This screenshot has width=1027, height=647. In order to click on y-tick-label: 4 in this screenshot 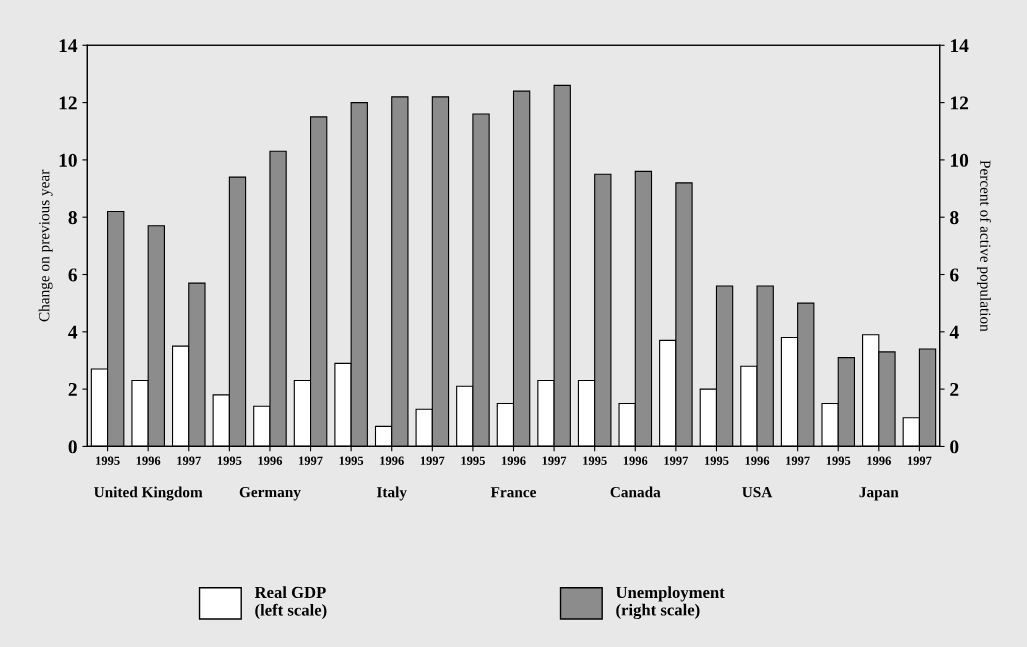, I will do `click(73, 332)`.